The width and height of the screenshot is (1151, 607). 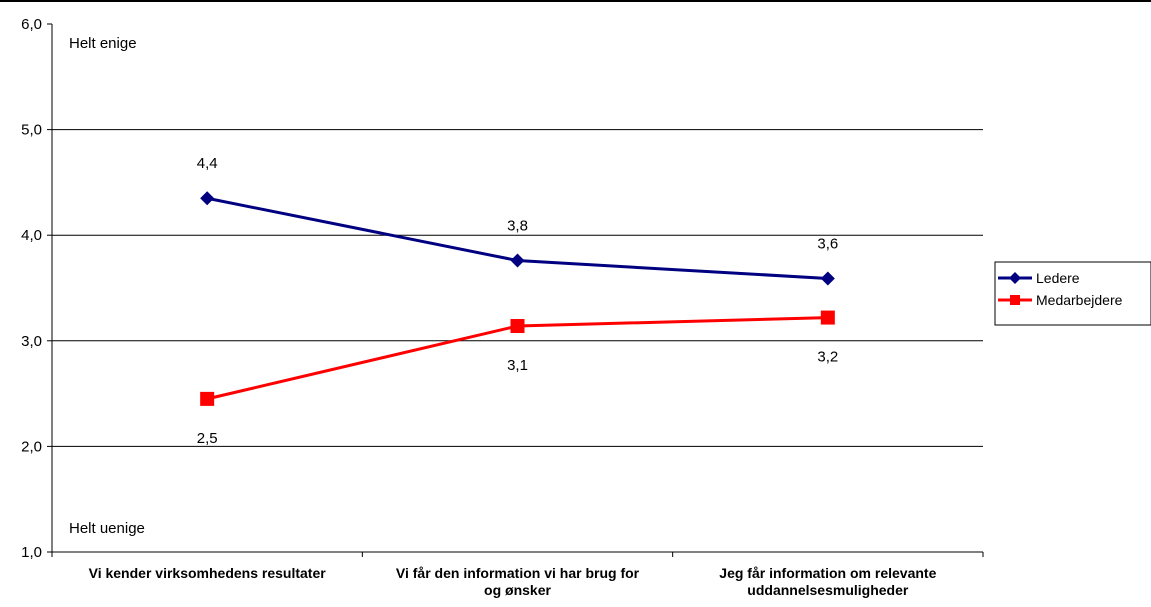 I want to click on legend: Ledere Medarbejdere, so click(x=1072, y=293).